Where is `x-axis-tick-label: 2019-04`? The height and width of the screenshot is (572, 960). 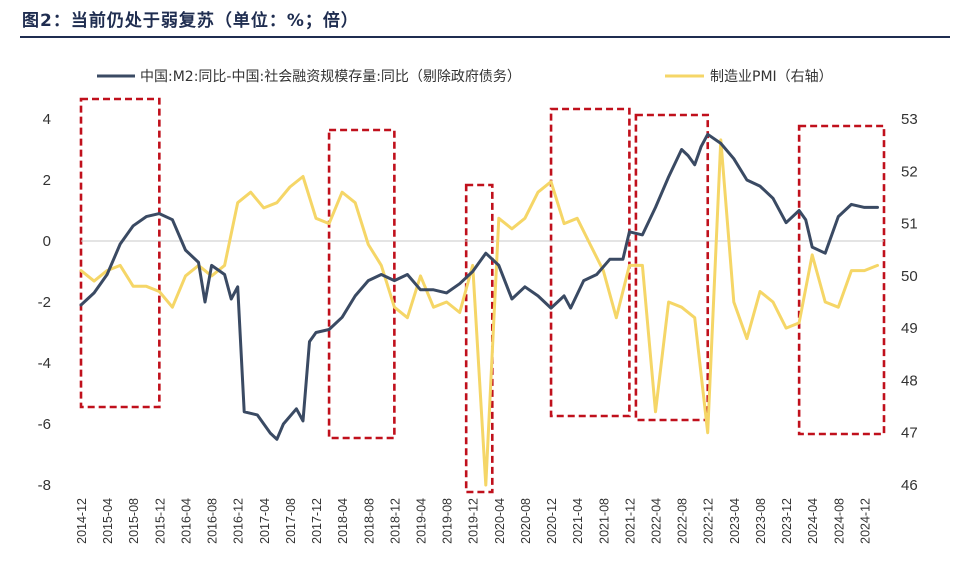
x-axis-tick-label: 2019-04 is located at coordinates (421, 521).